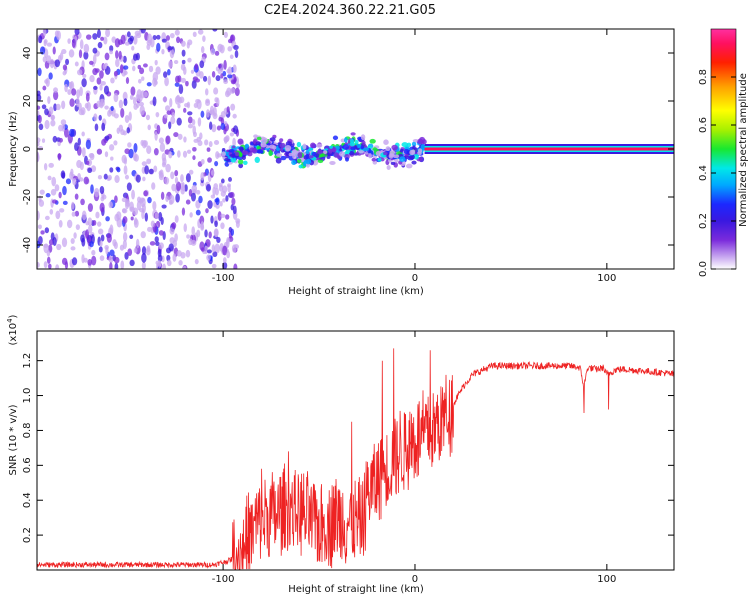 The image size is (750, 600). Describe the element at coordinates (27, 535) in the screenshot. I see `y-tick-label: 0.2` at that location.